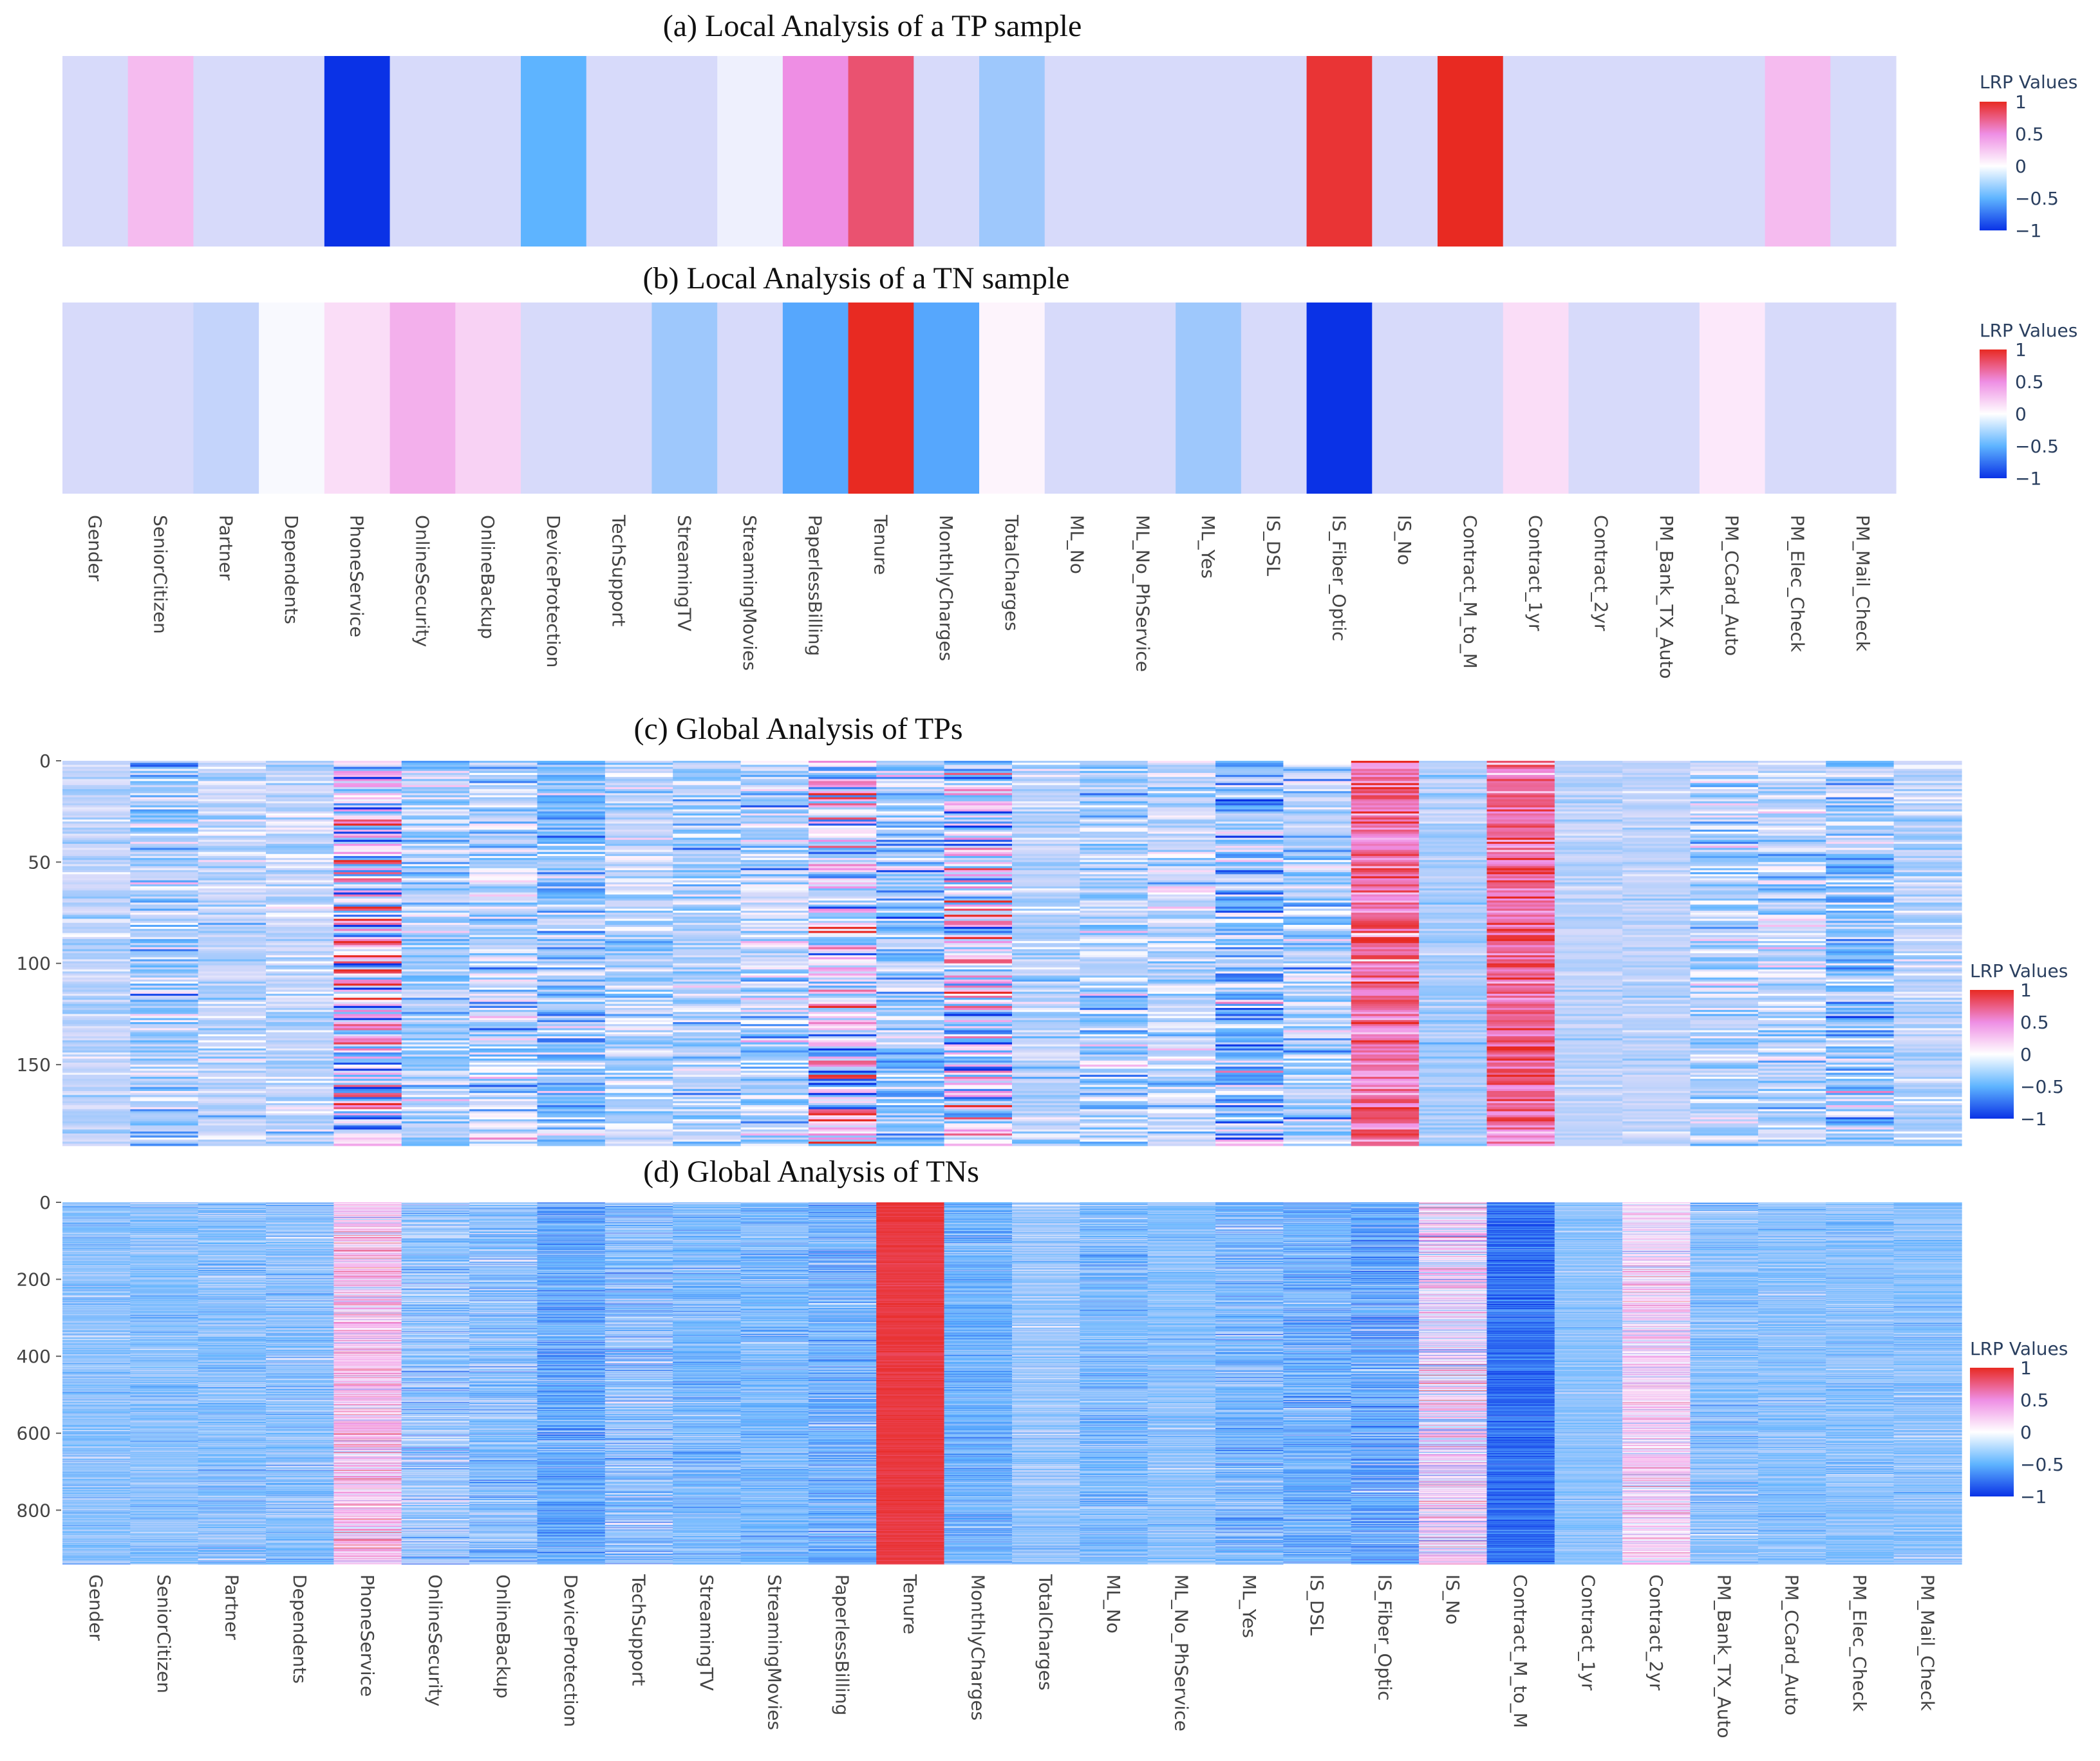 The width and height of the screenshot is (2100, 1761). Describe the element at coordinates (367, 953) in the screenshot. I see `column-PhoneService` at that location.